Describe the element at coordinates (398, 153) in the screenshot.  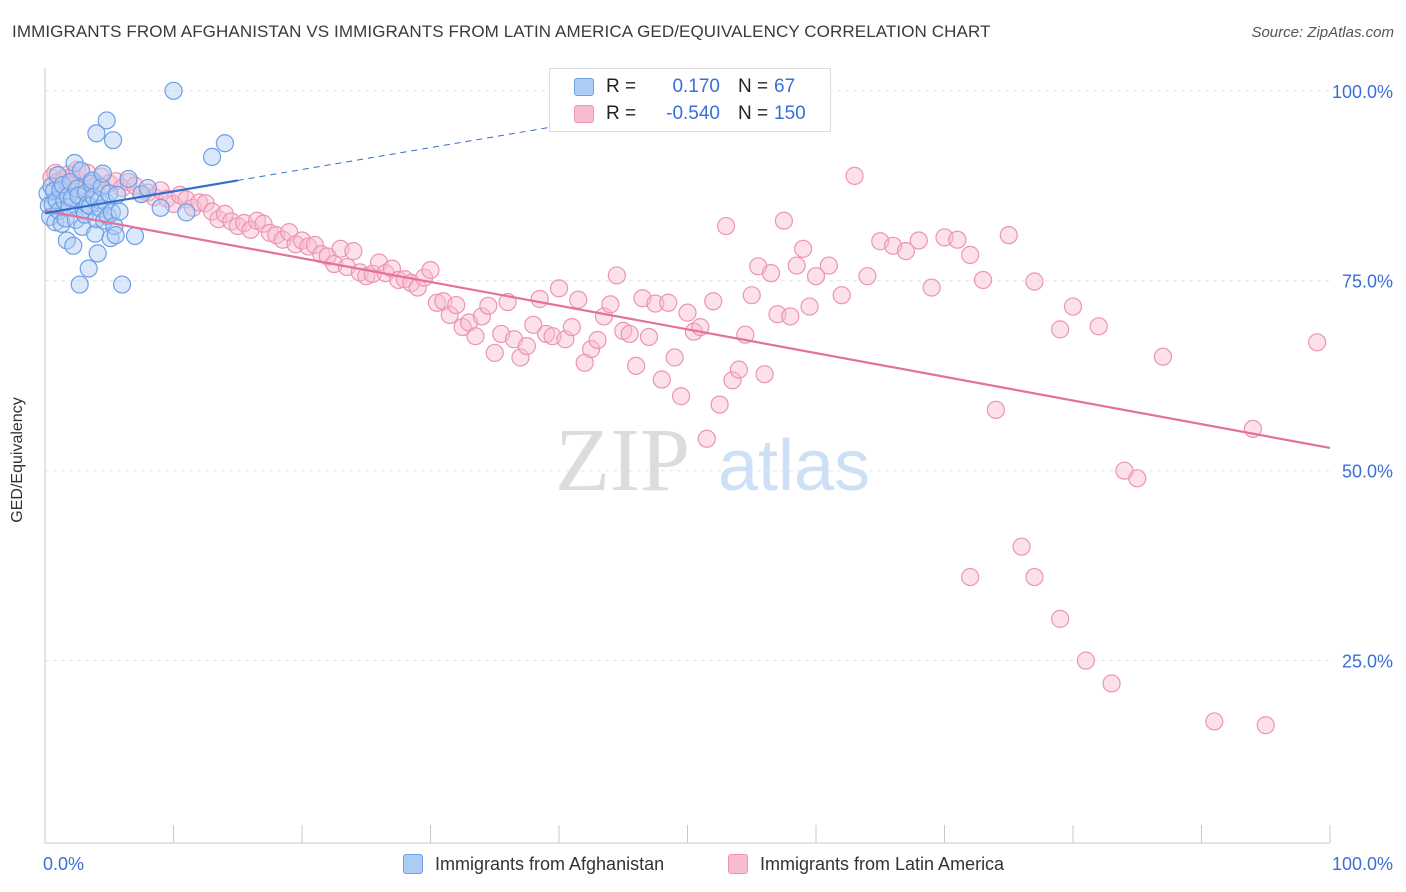
I see `afghanistan-trend-extension` at that location.